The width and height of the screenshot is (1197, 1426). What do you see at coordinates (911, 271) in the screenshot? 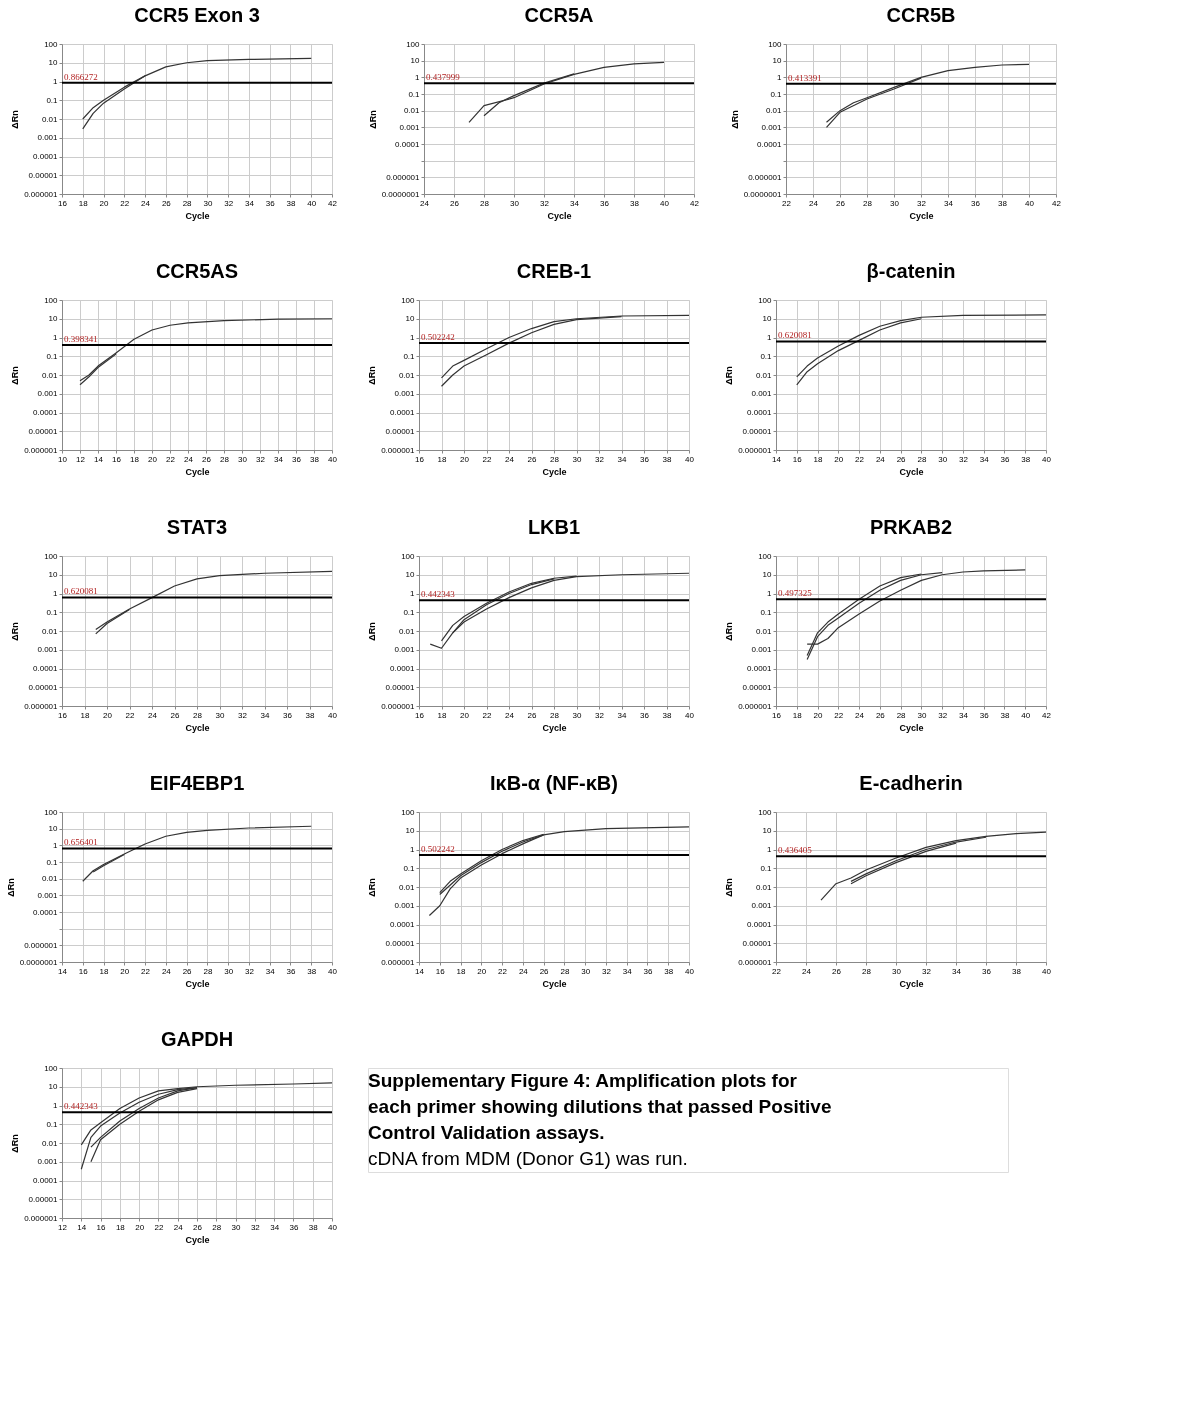
I see `chart-title: β-catenin` at bounding box center [911, 271].